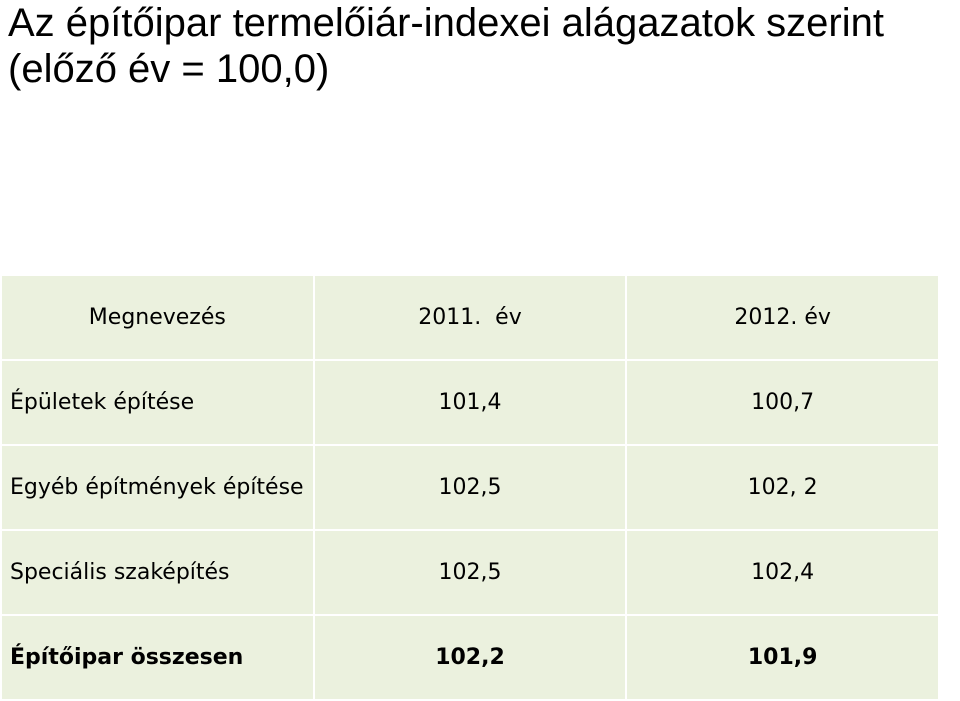 The width and height of the screenshot is (960, 701). I want to click on table-cell: 102,2, so click(470, 657).